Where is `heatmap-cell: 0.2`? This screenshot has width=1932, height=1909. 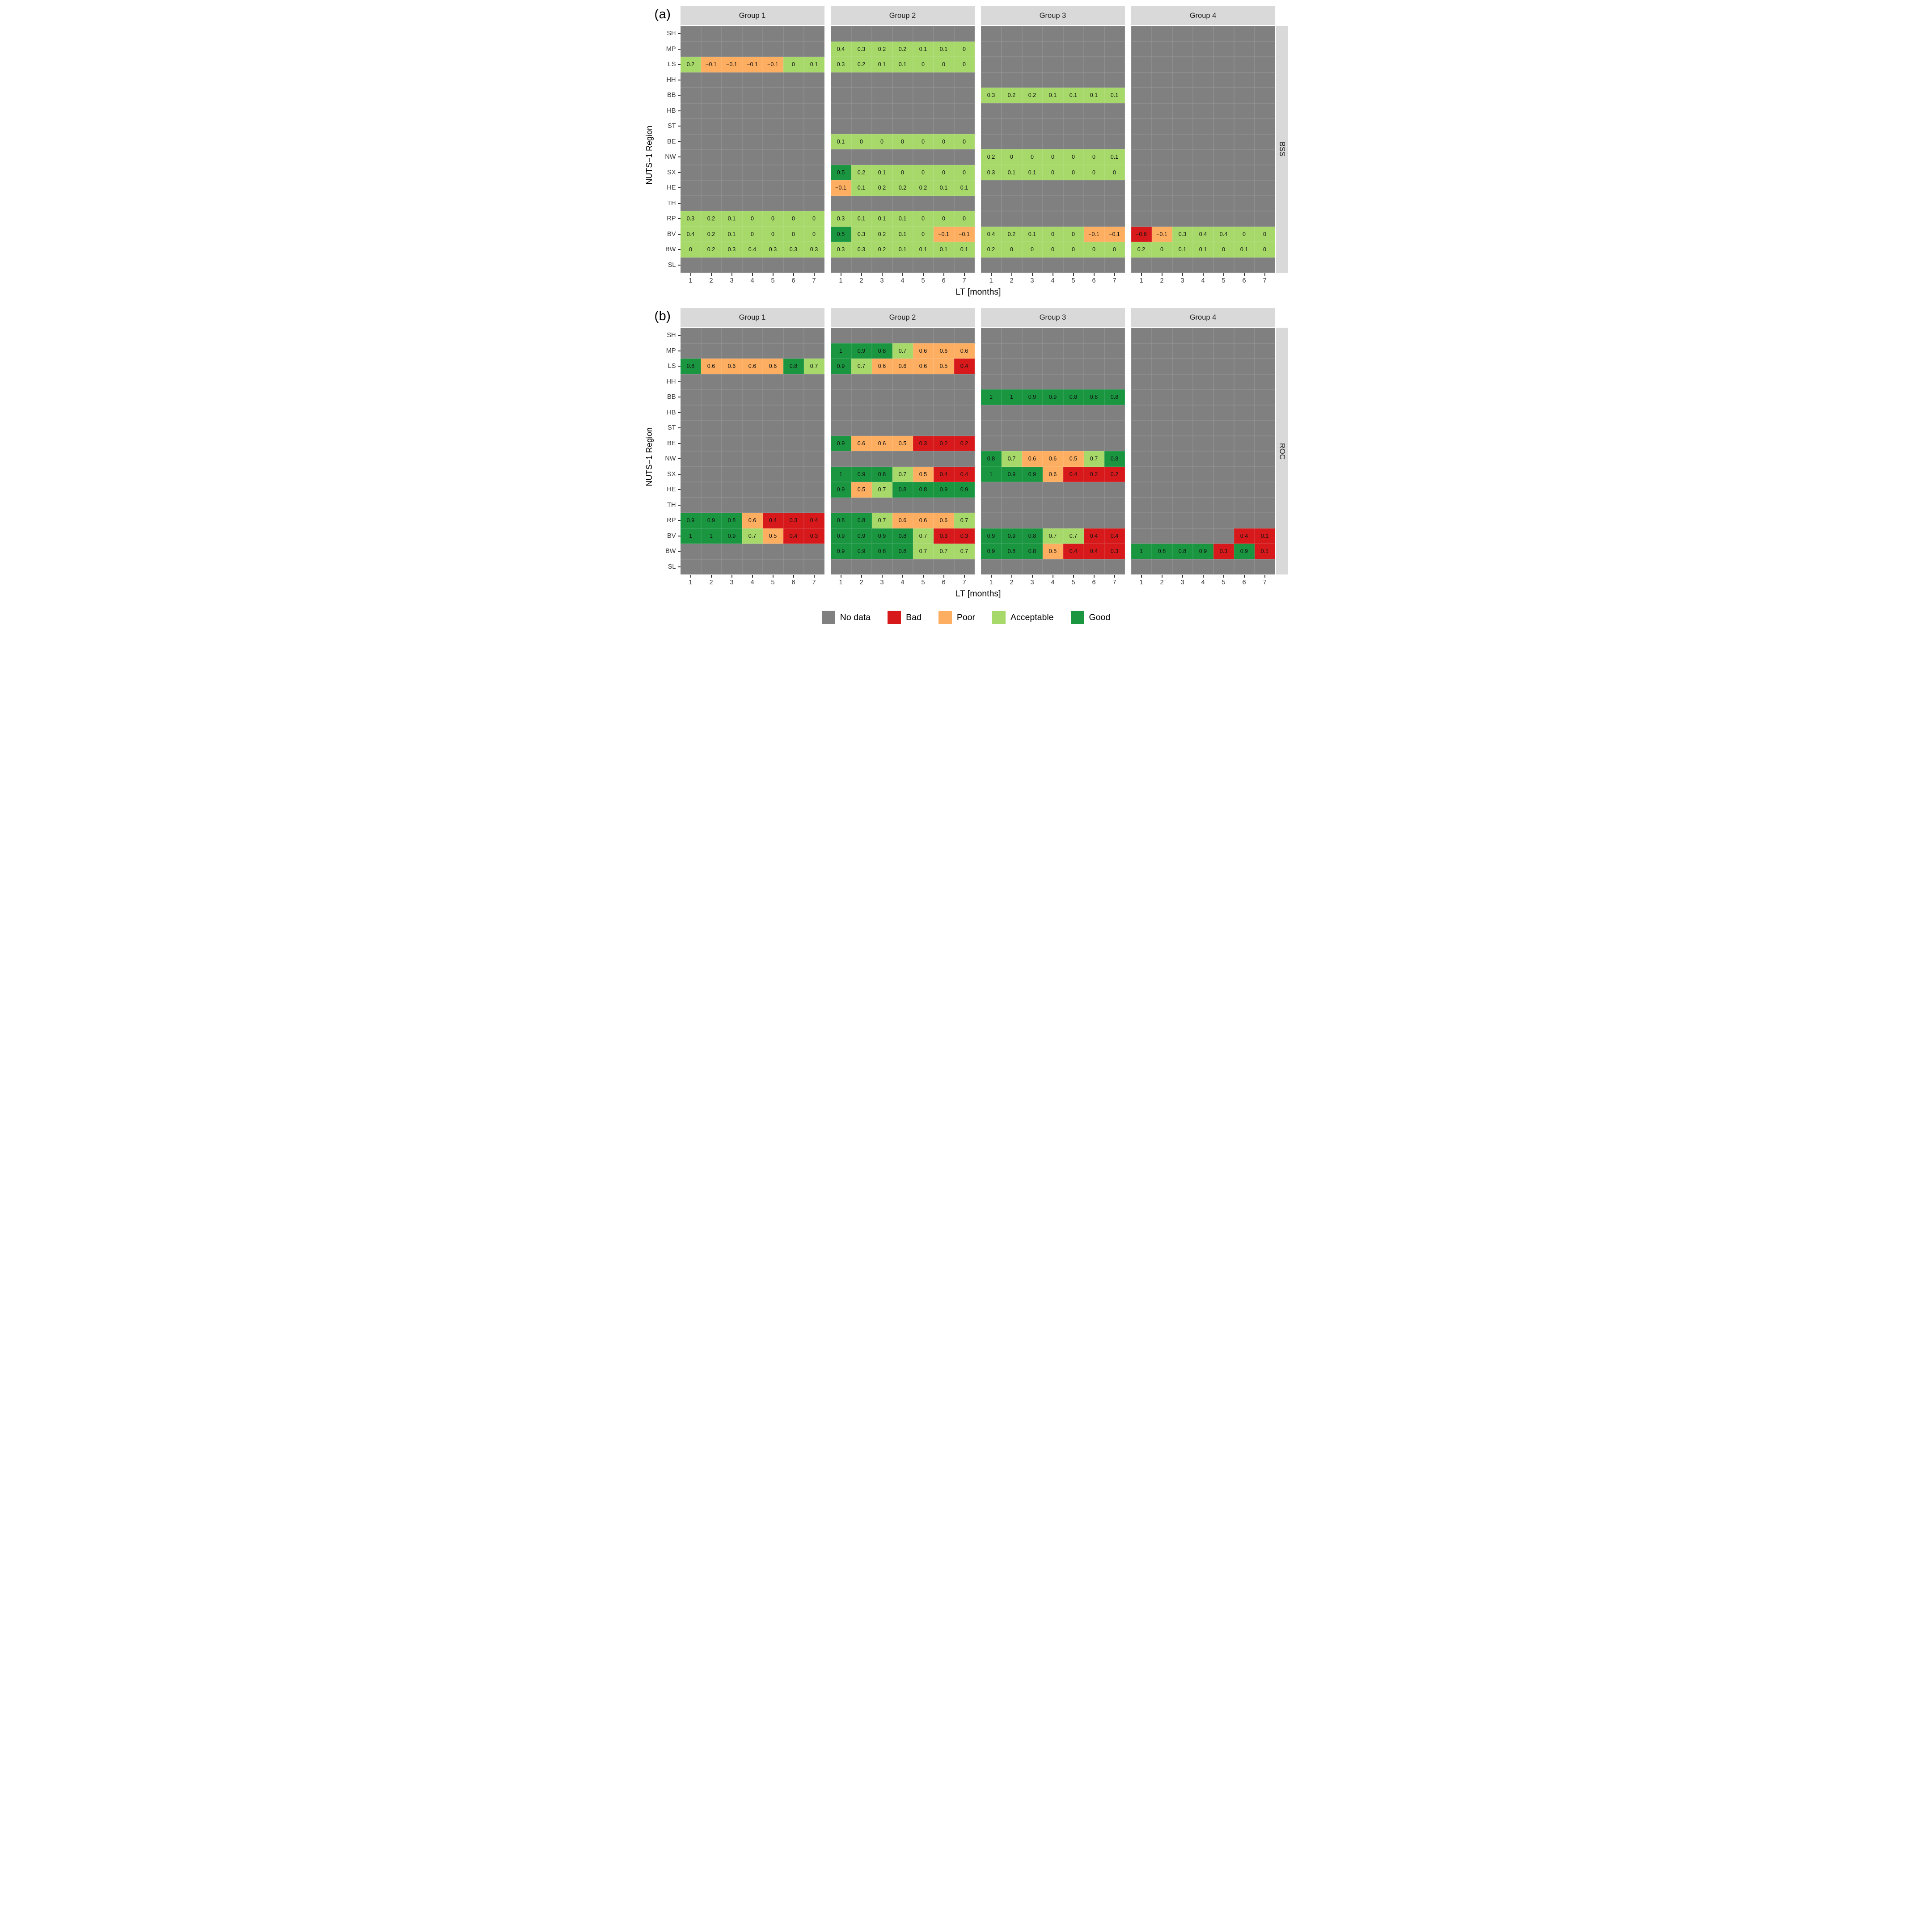 heatmap-cell: 0.2 is located at coordinates (902, 49).